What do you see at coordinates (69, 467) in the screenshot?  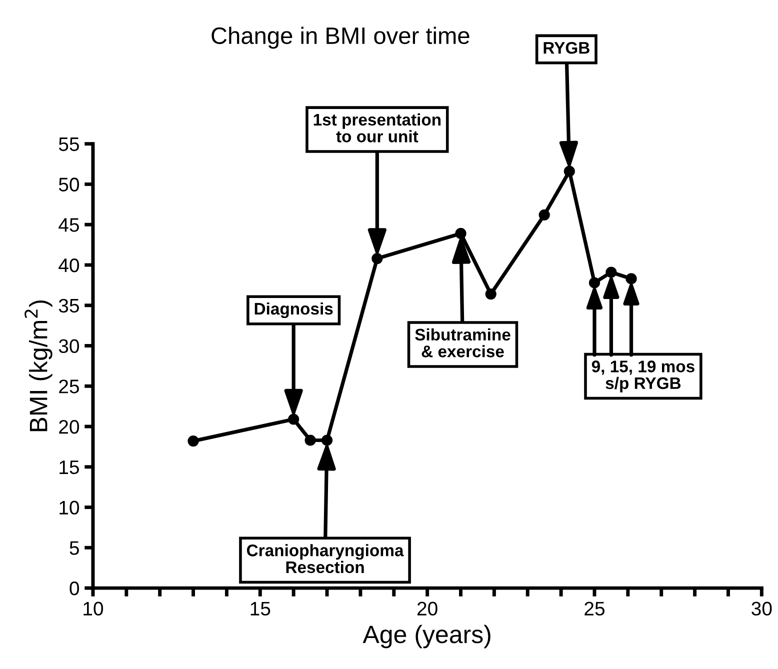 I see `y-tick-label: 15` at bounding box center [69, 467].